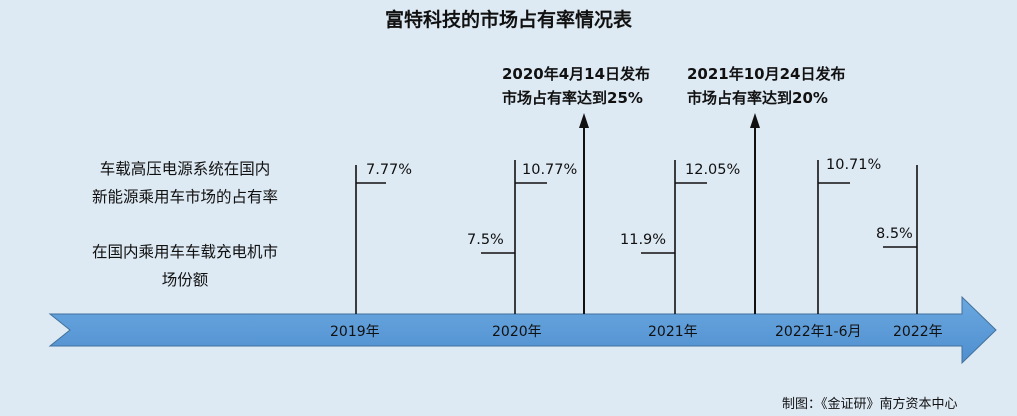 This screenshot has width=1017, height=416. I want to click on value-2020-upper: 10.77%, so click(550, 170).